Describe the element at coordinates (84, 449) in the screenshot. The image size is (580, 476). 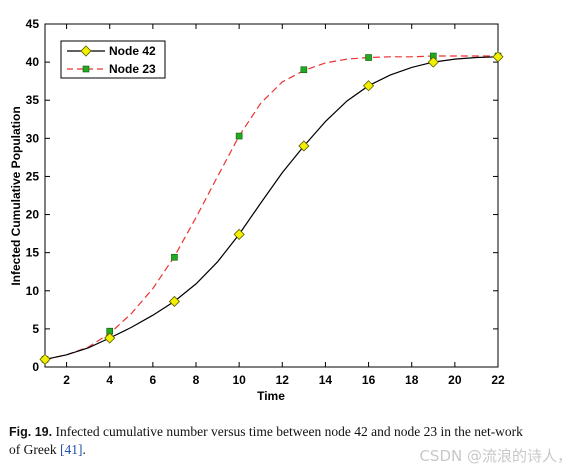
I see `caption-end: .` at that location.